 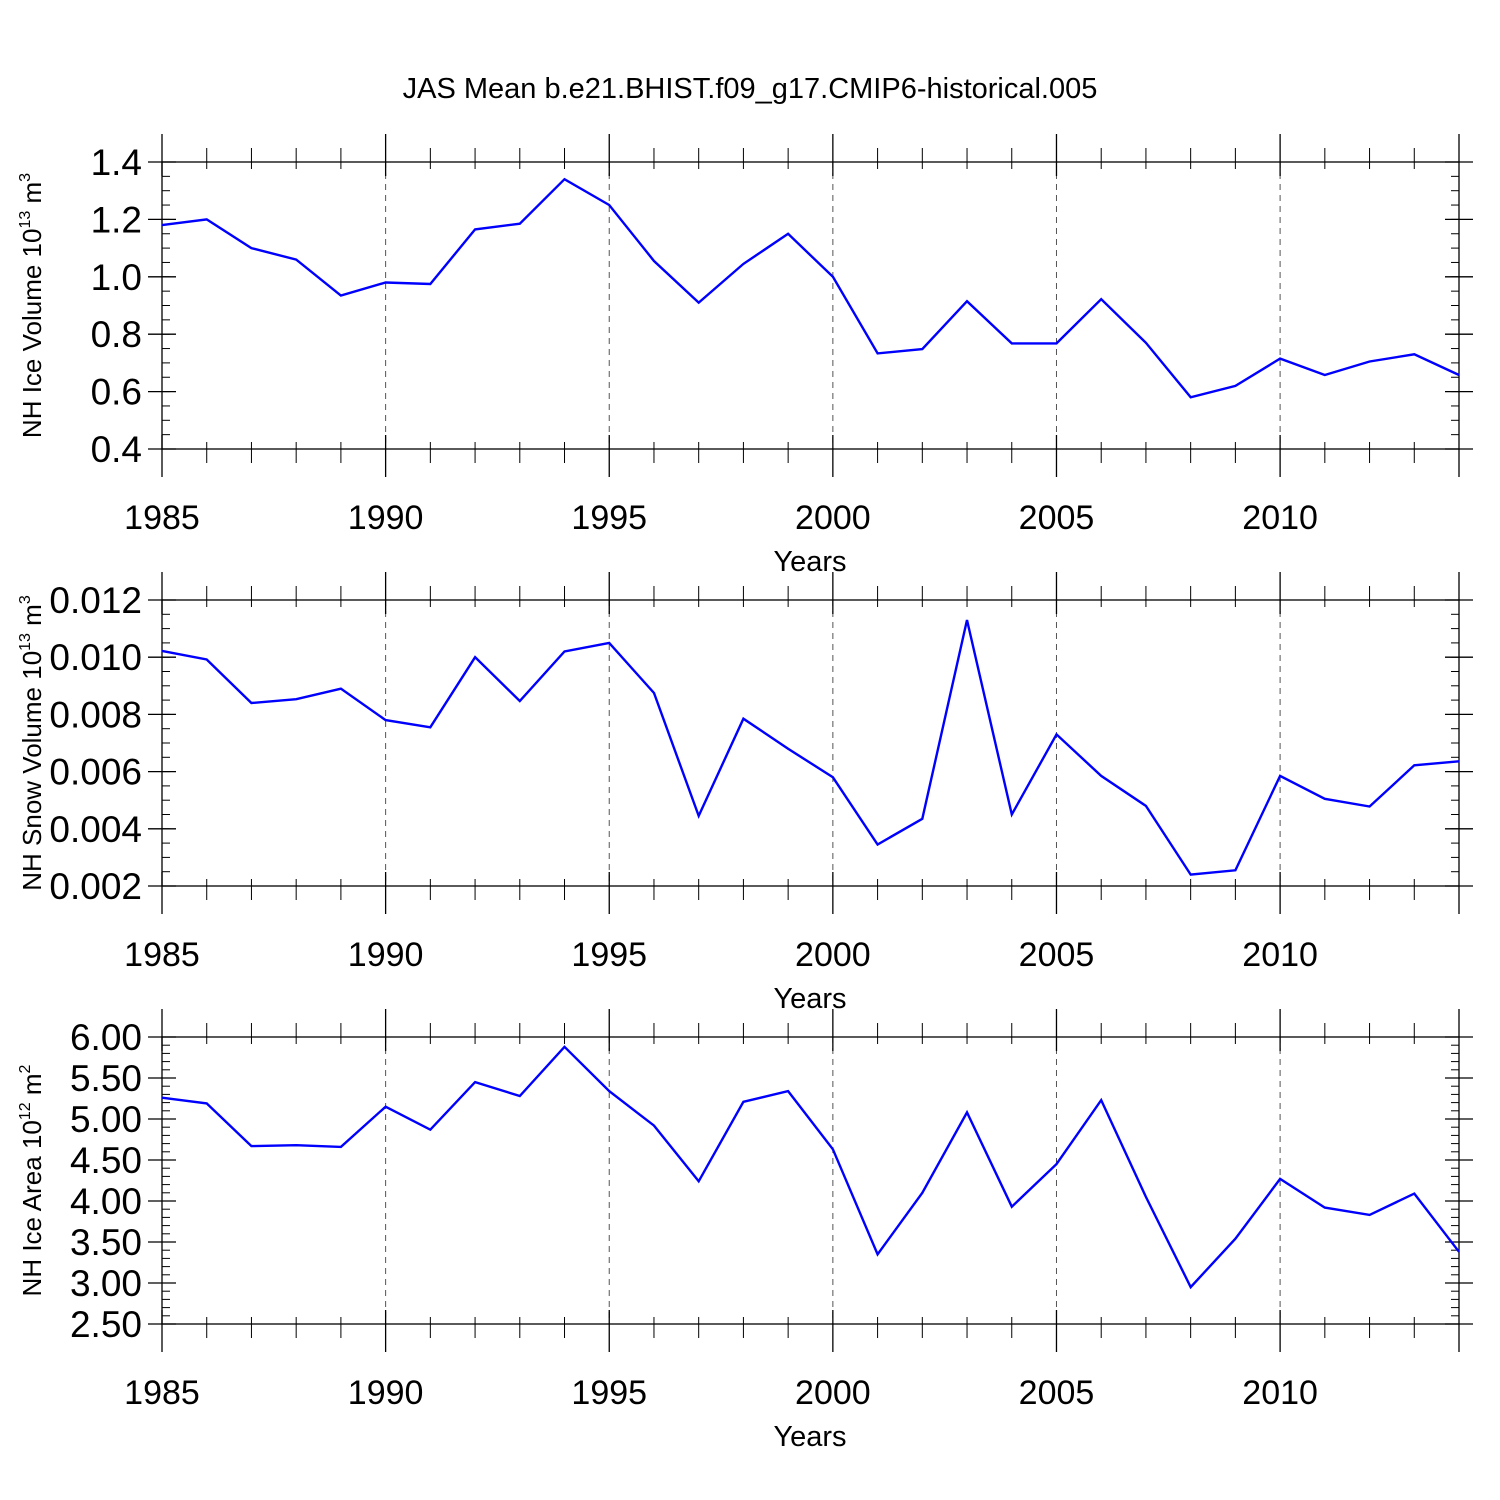 I want to click on y-tick-label: 1.4, so click(x=116, y=162).